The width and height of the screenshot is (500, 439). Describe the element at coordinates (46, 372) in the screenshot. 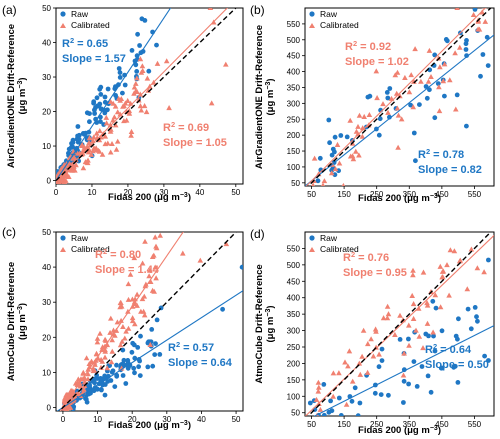

I see `y-tick-label: 10` at that location.